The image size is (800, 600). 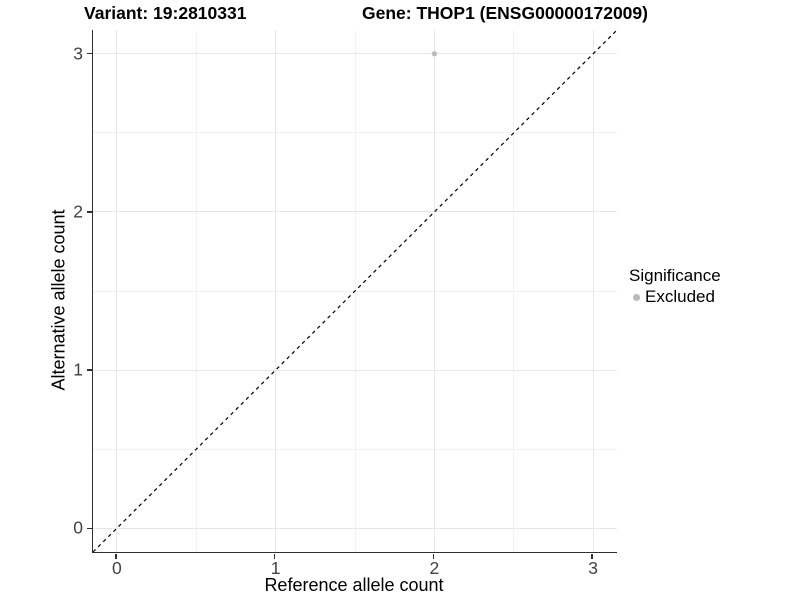 What do you see at coordinates (78, 527) in the screenshot?
I see `y-axis-tick-label: 0` at bounding box center [78, 527].